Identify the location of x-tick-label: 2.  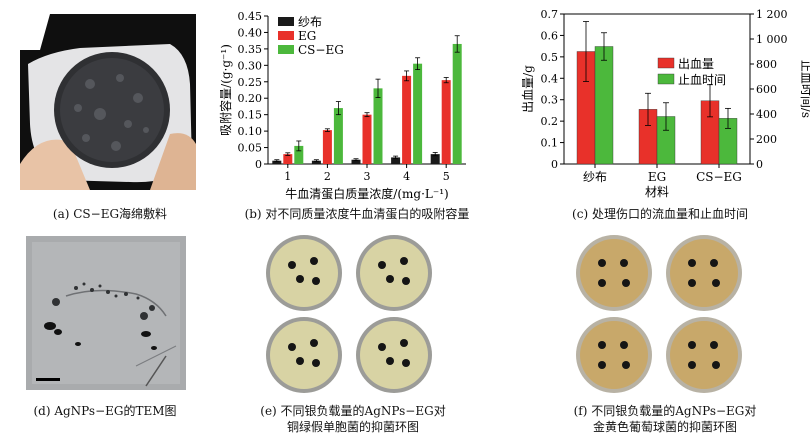
(327, 176).